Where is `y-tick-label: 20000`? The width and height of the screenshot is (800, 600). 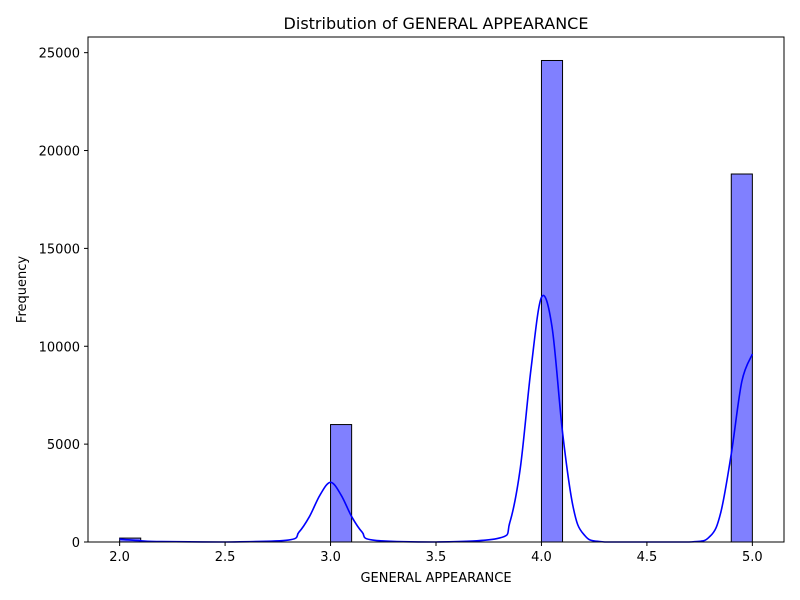 y-tick-label: 20000 is located at coordinates (59, 152).